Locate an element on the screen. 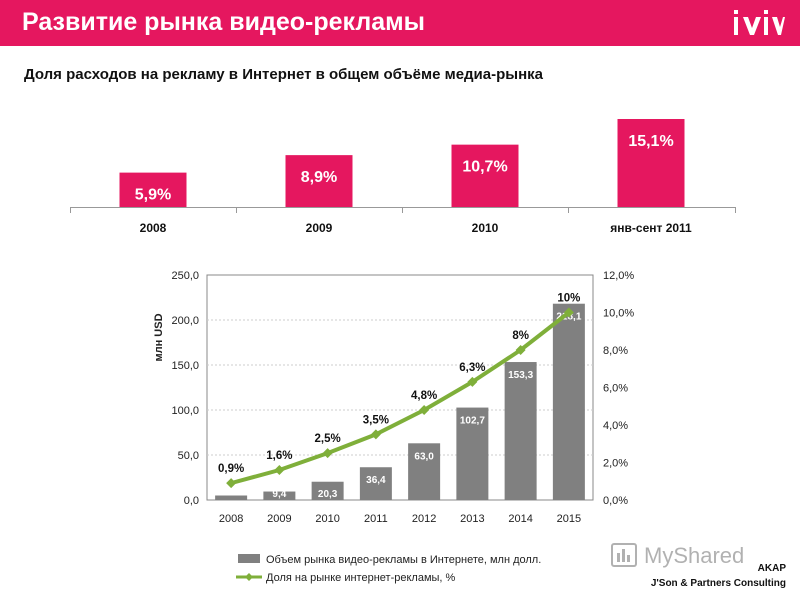 Image resolution: width=800 pixels, height=600 pixels. share-point-label: 6,3% is located at coordinates (472, 368).